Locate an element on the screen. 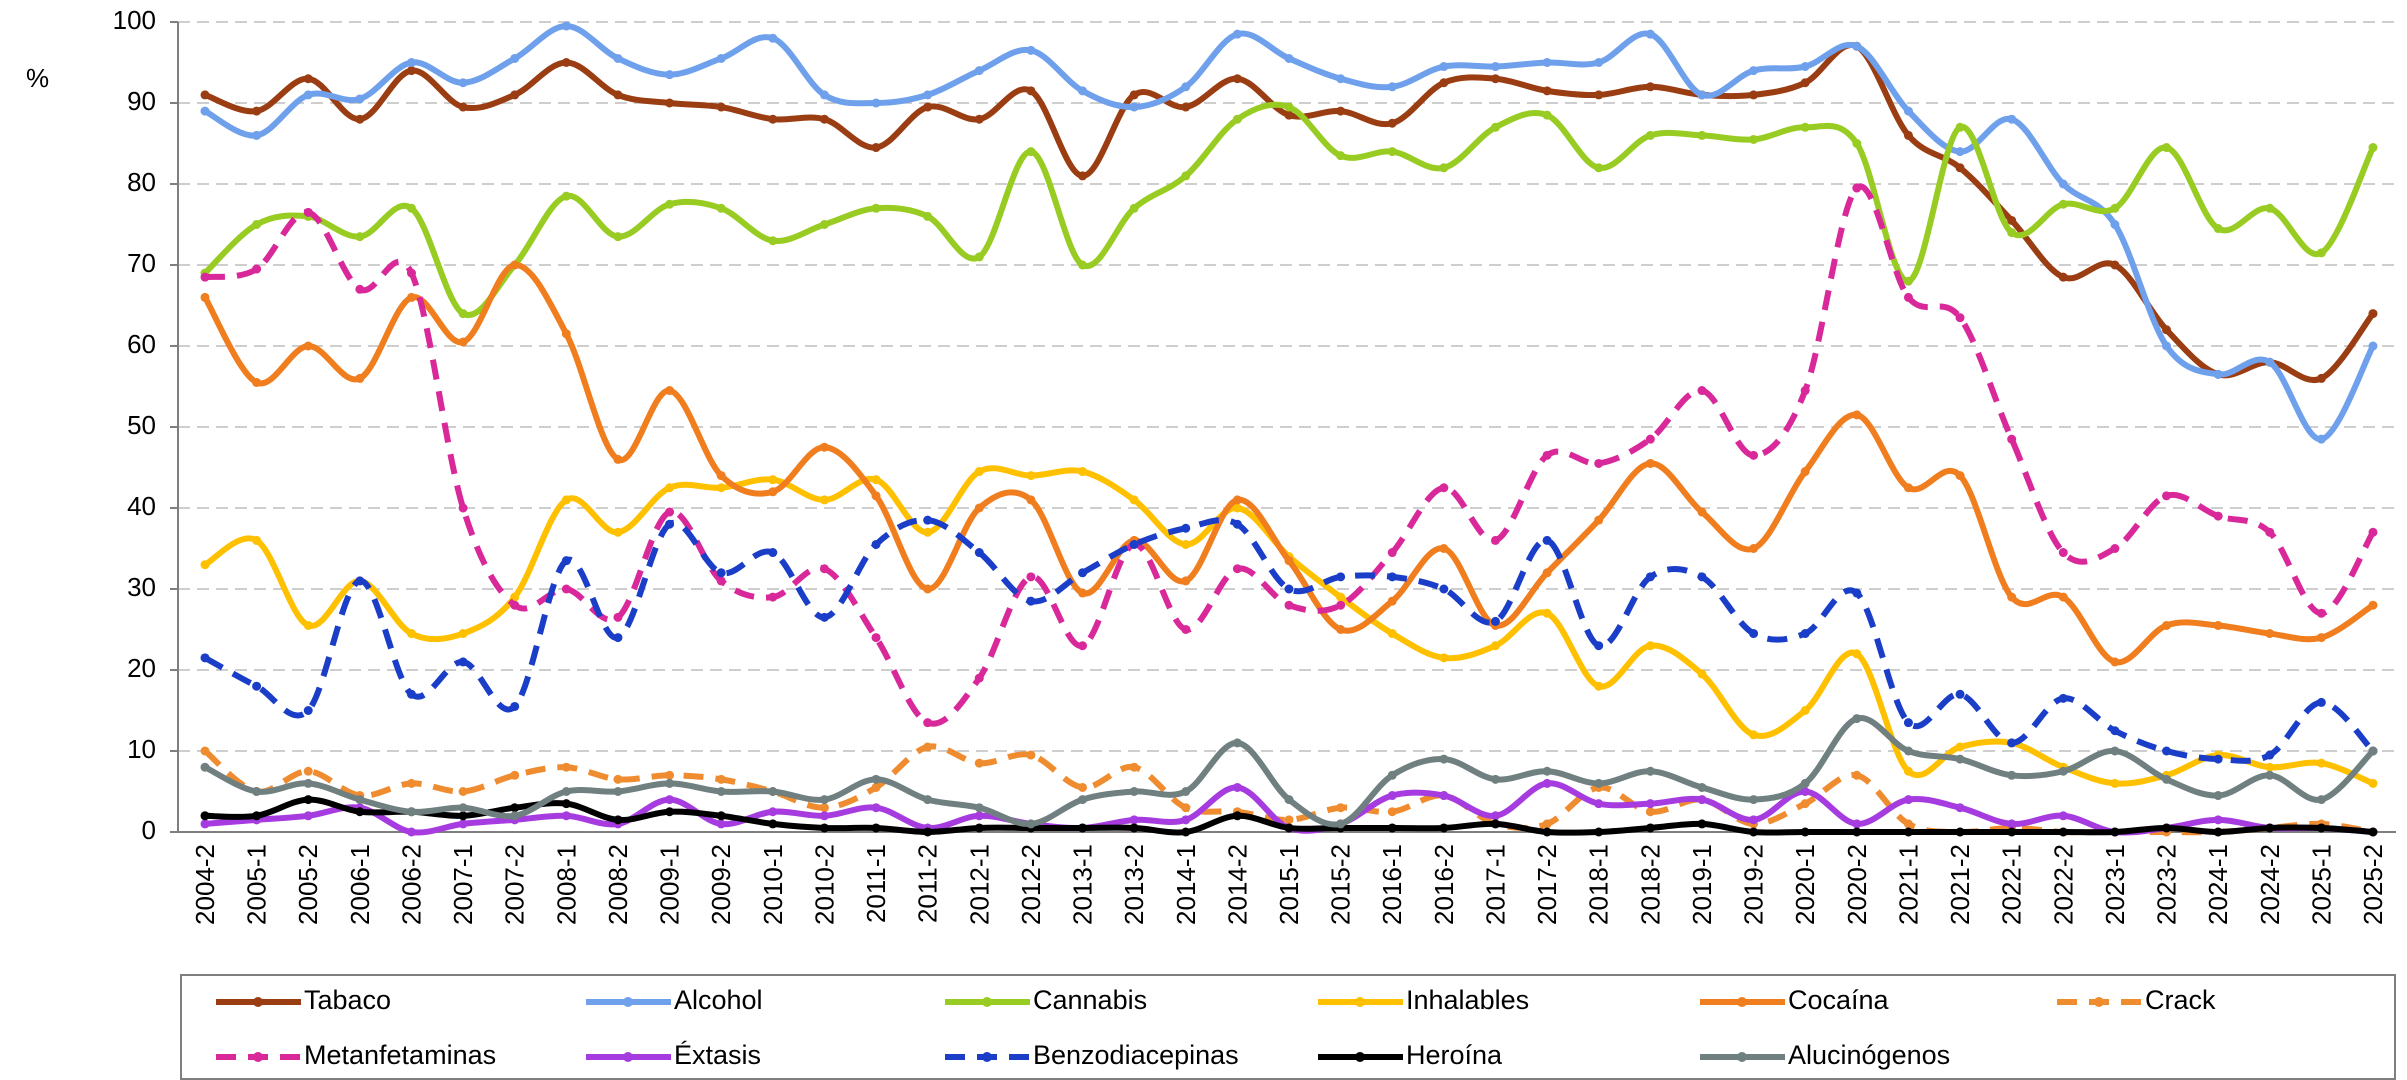  legend-label: Crack is located at coordinates (2180, 1000).